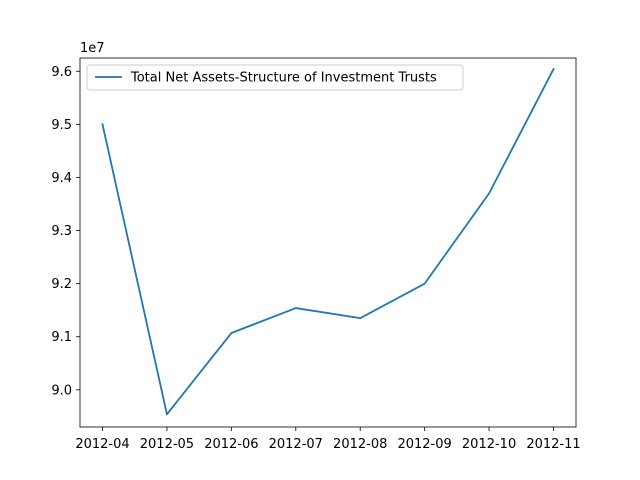 This screenshot has width=640, height=480. I want to click on x-tick-label-2012-11: 2012-11, so click(553, 444).